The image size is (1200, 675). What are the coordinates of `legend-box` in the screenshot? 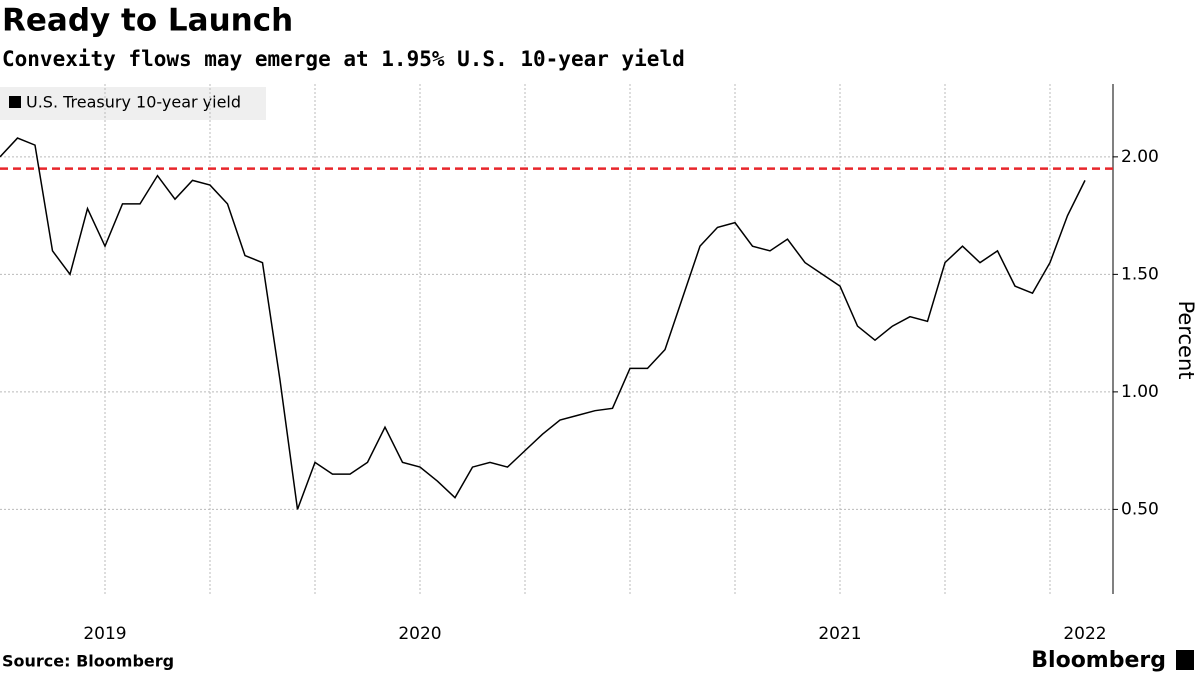 It's located at (133, 103).